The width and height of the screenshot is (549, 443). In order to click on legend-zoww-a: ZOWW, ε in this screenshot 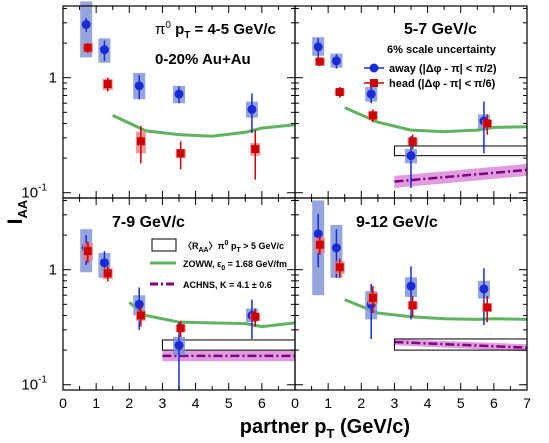, I will do `click(202, 264)`.